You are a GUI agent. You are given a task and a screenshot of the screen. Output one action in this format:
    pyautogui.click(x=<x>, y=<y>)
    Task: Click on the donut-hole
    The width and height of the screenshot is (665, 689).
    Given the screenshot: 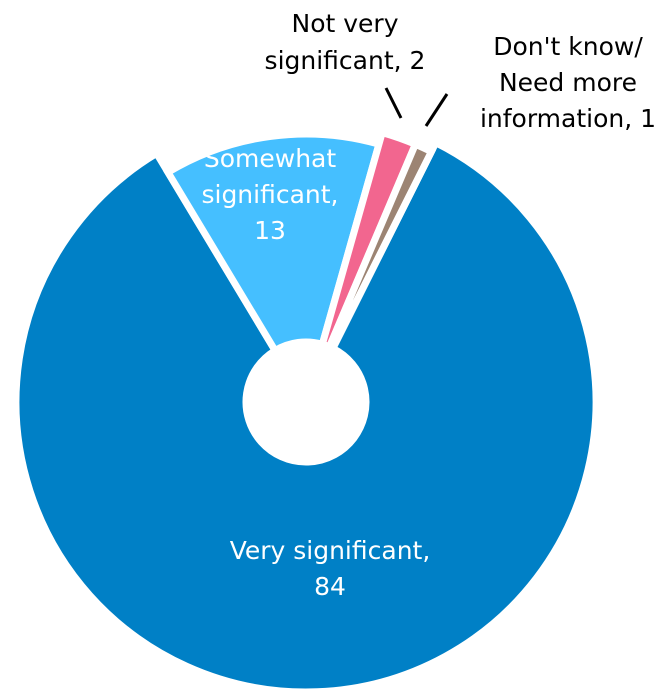 What is the action you would take?
    pyautogui.click(x=306, y=402)
    